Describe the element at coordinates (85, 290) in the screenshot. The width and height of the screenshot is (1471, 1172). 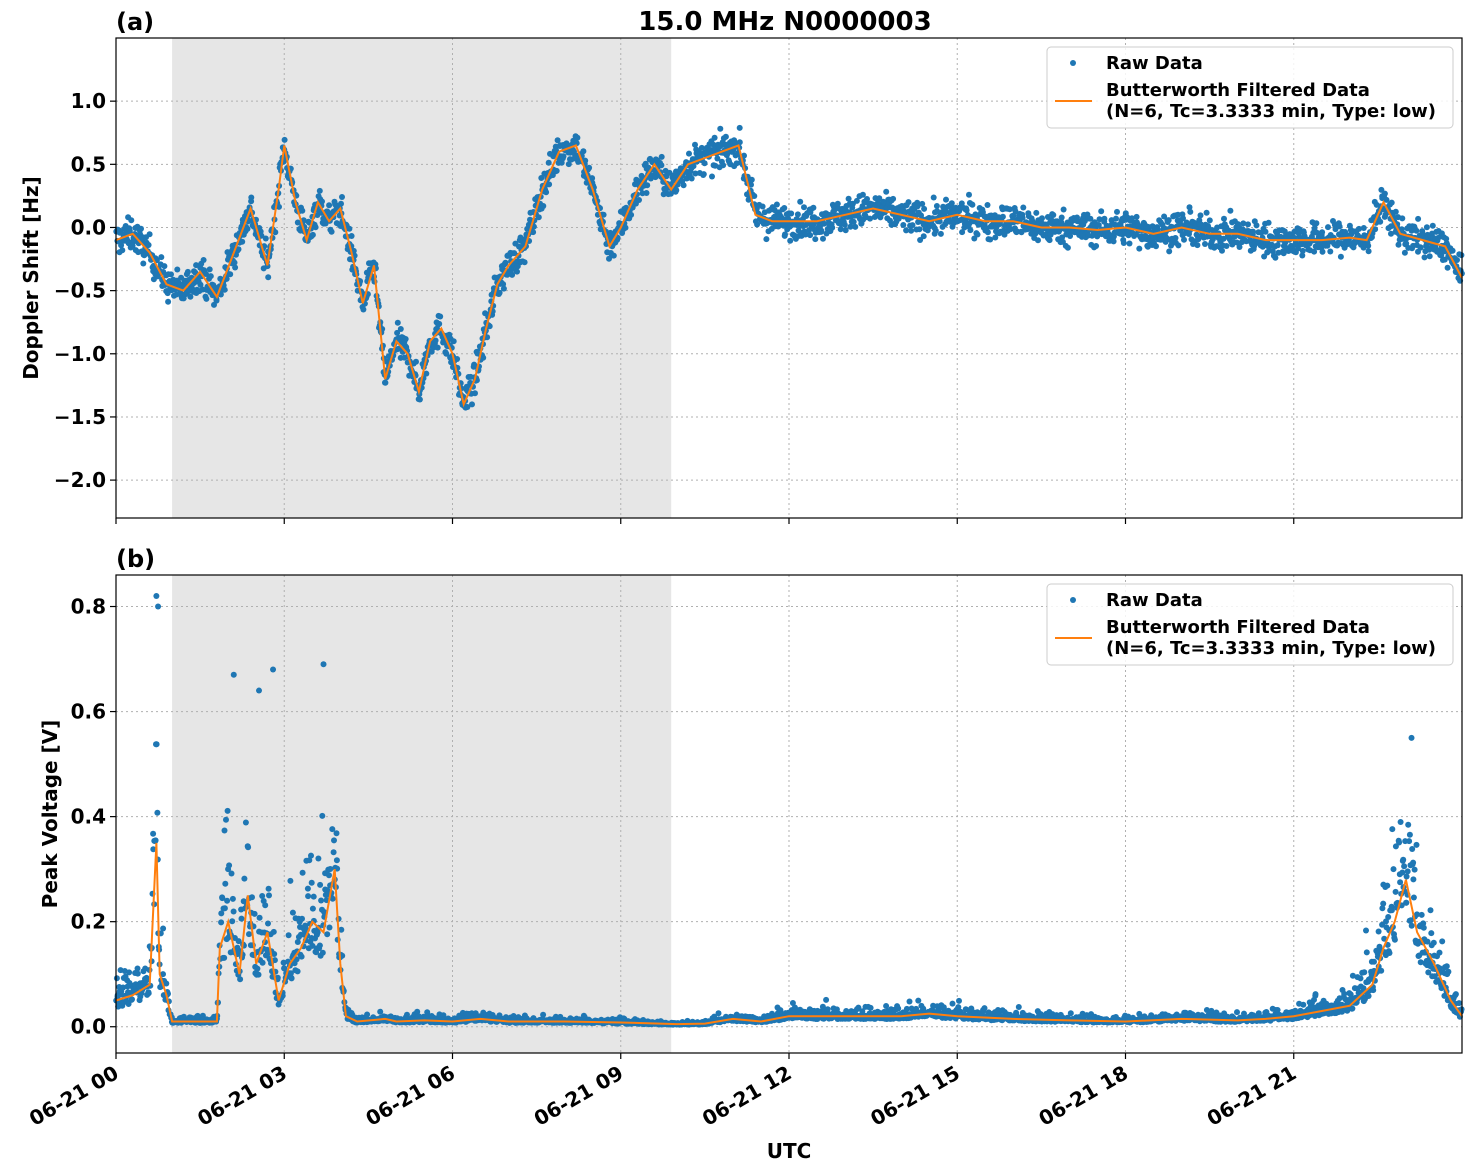
I see `panel-a-y-ticks: 1.00.50.0−0.5−1.0−1.5−2.0` at that location.